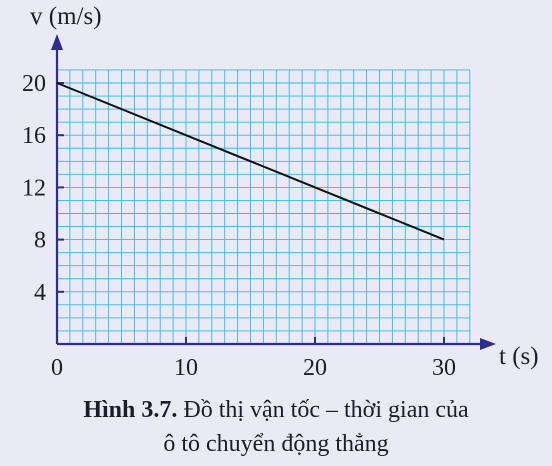 Image resolution: width=552 pixels, height=466 pixels. What do you see at coordinates (34, 188) in the screenshot?
I see `y-tick-label: 12` at bounding box center [34, 188].